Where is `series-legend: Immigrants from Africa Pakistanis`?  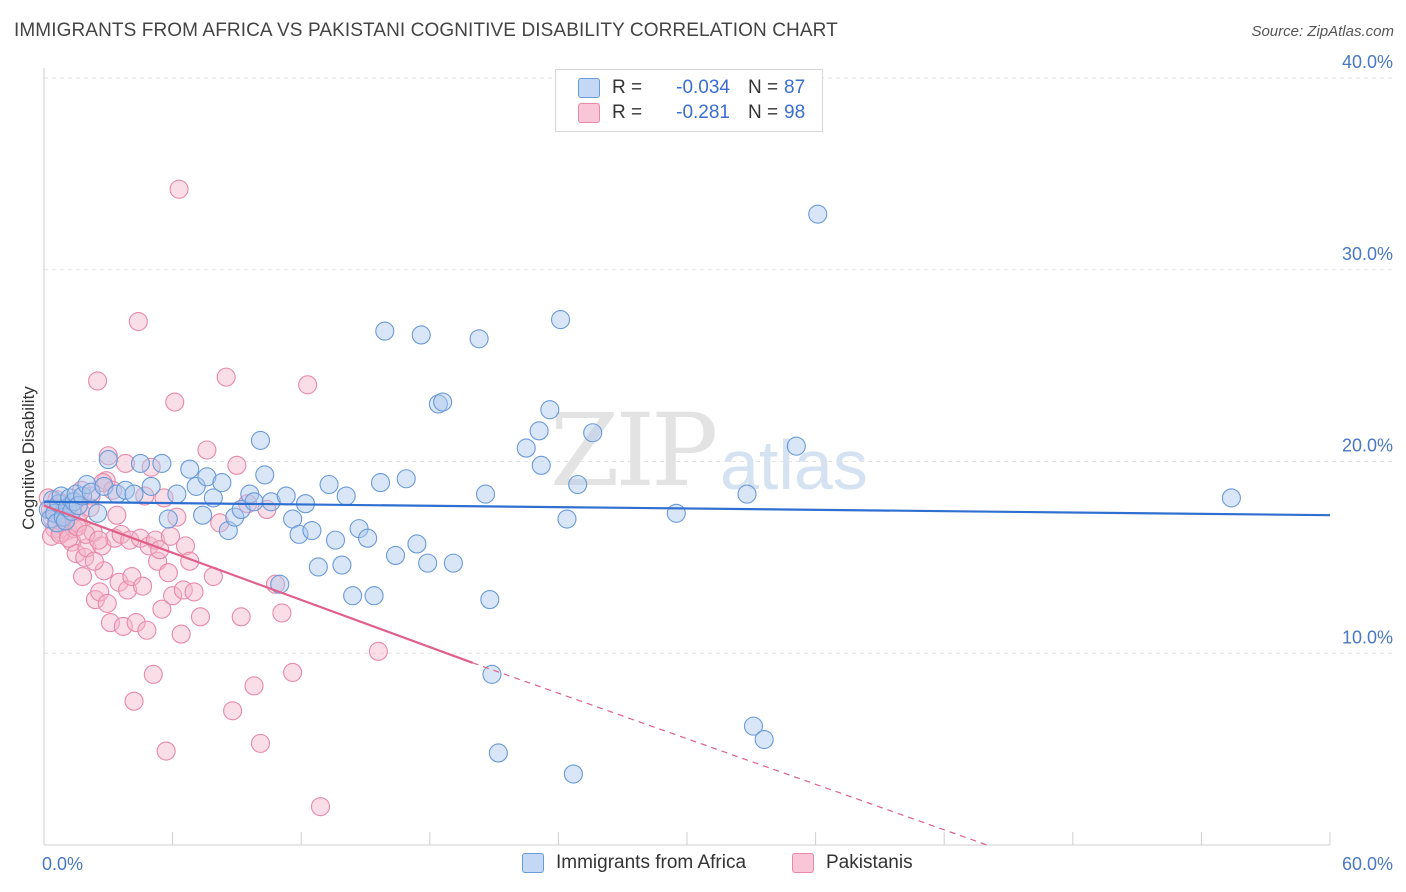 series-legend: Immigrants from Africa Pakistanis is located at coordinates (703, 865).